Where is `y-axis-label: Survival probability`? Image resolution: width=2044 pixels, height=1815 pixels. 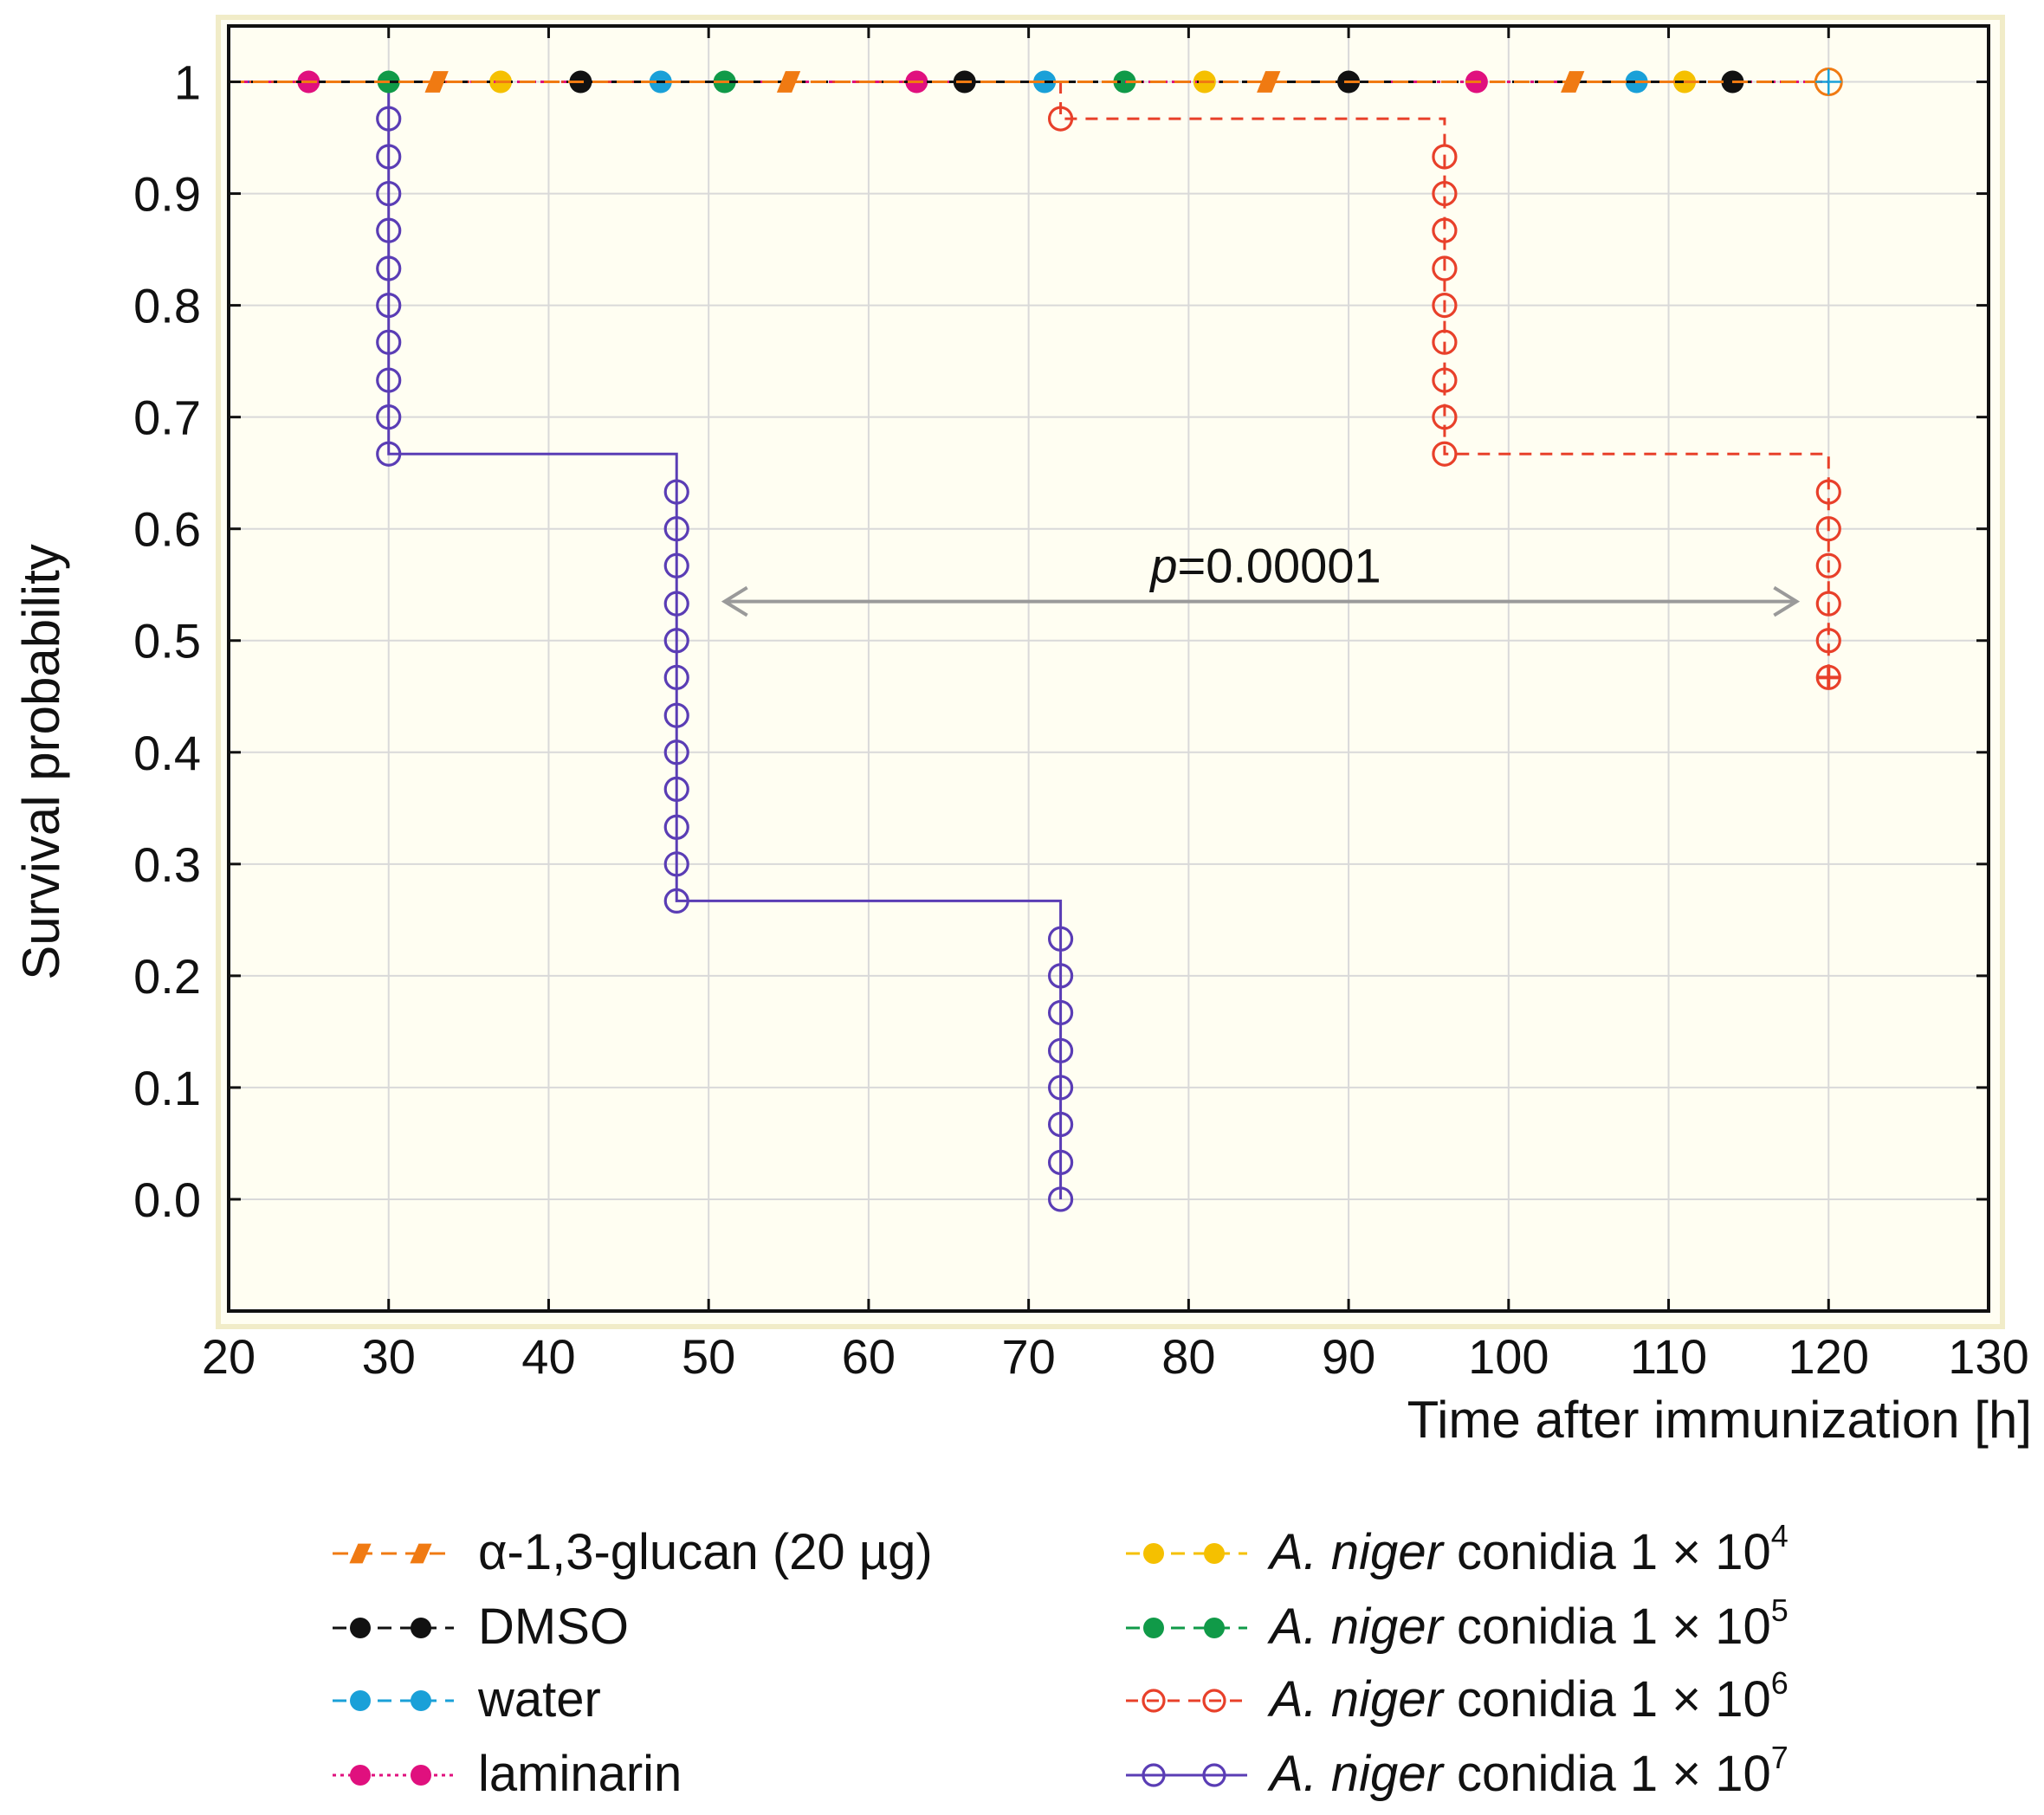
y-axis-label: Survival probability is located at coordinates (41, 762).